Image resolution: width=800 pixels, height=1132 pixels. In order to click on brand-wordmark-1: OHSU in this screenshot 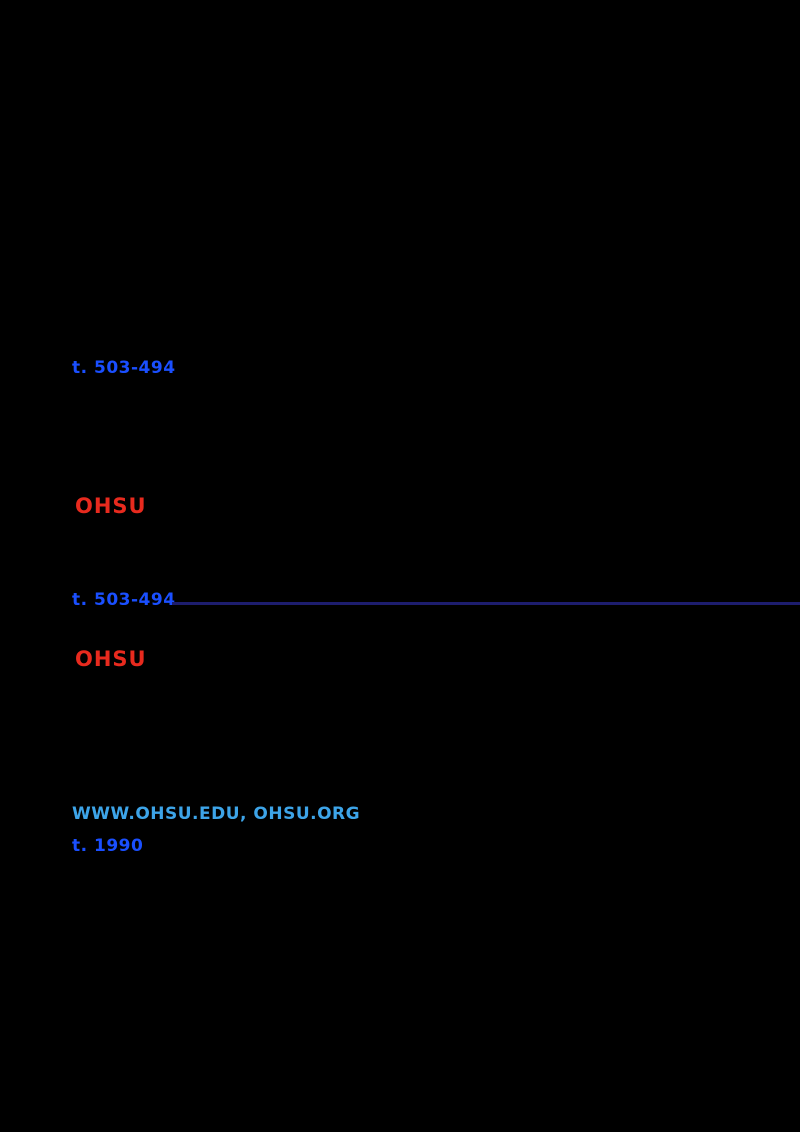, I will do `click(111, 506)`.